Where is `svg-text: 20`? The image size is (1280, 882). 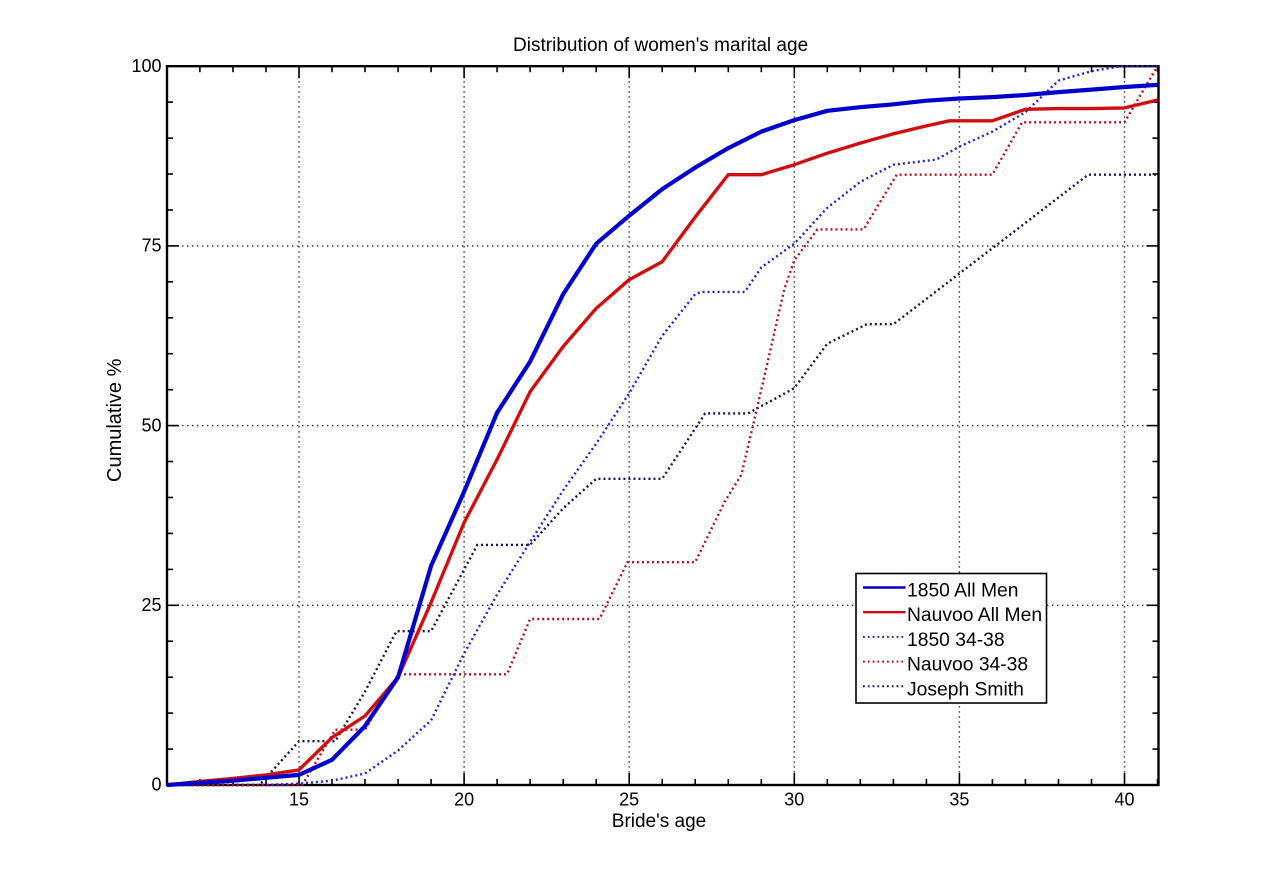
svg-text: 20 is located at coordinates (464, 800).